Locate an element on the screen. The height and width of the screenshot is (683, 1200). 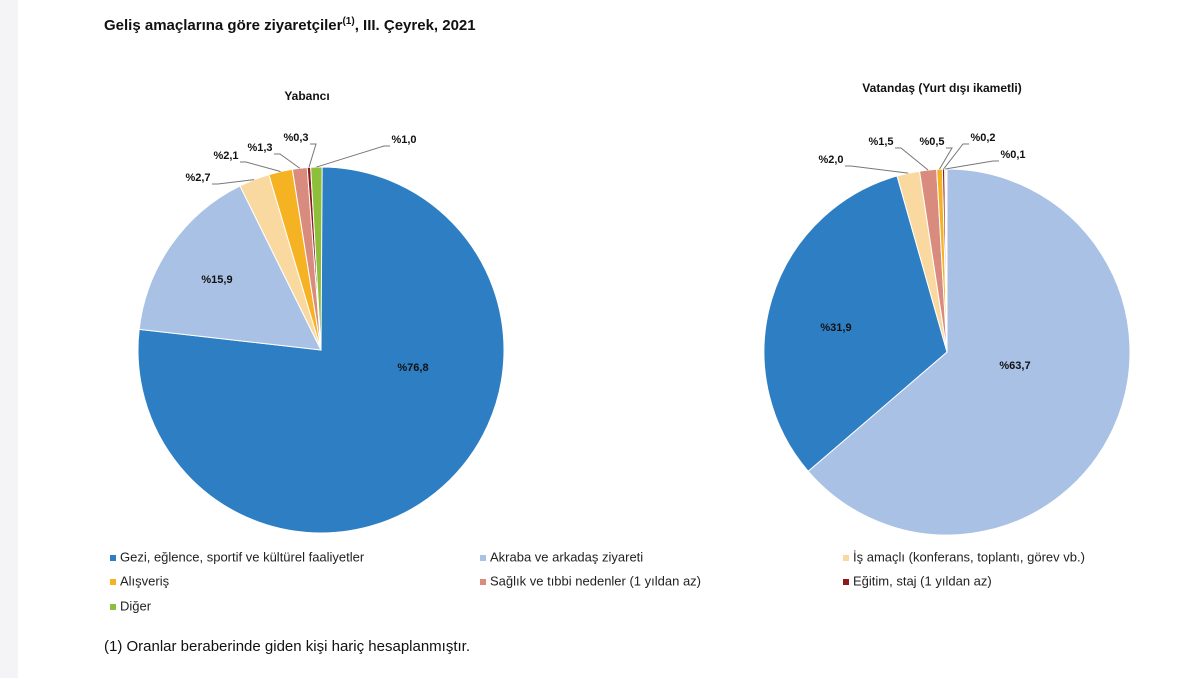
data-label: %2,0 is located at coordinates (830, 160).